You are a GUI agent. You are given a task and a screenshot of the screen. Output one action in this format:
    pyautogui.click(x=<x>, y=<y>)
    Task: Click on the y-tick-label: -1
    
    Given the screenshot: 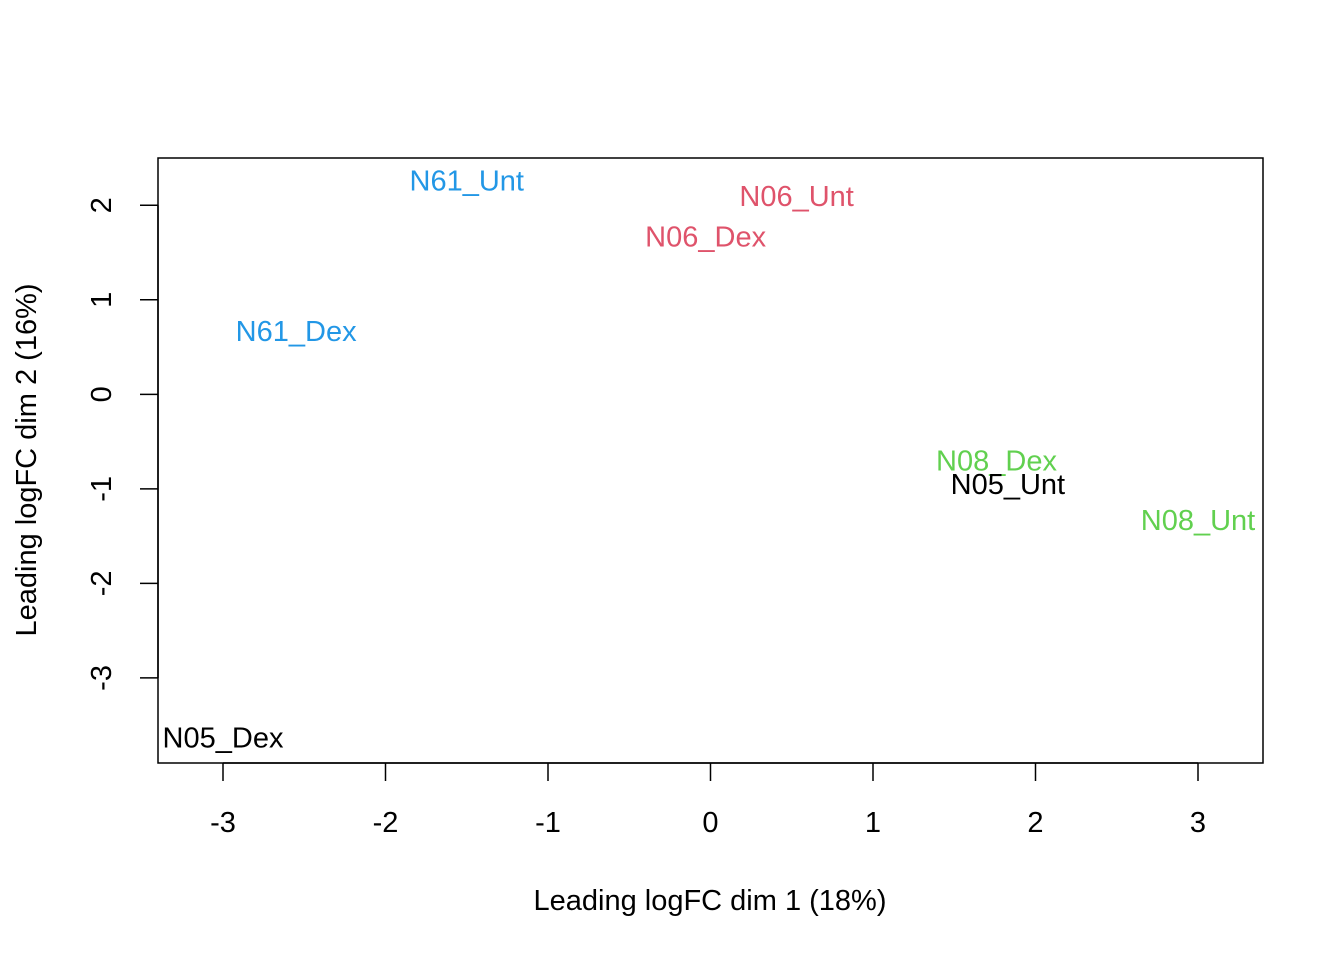 What is the action you would take?
    pyautogui.click(x=102, y=489)
    